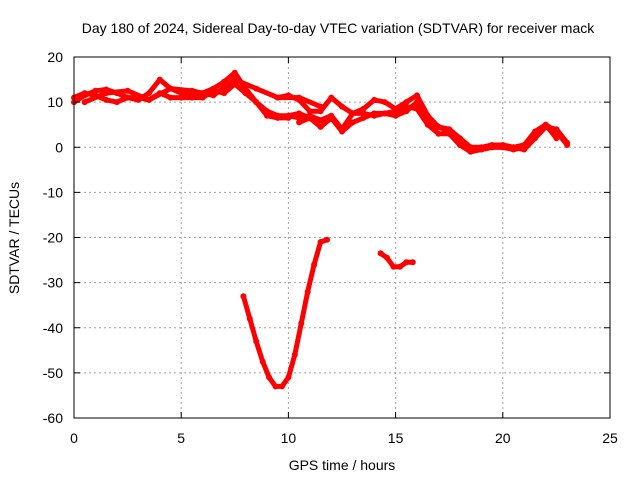  I want to click on series-satellite-track-h, so click(396, 260).